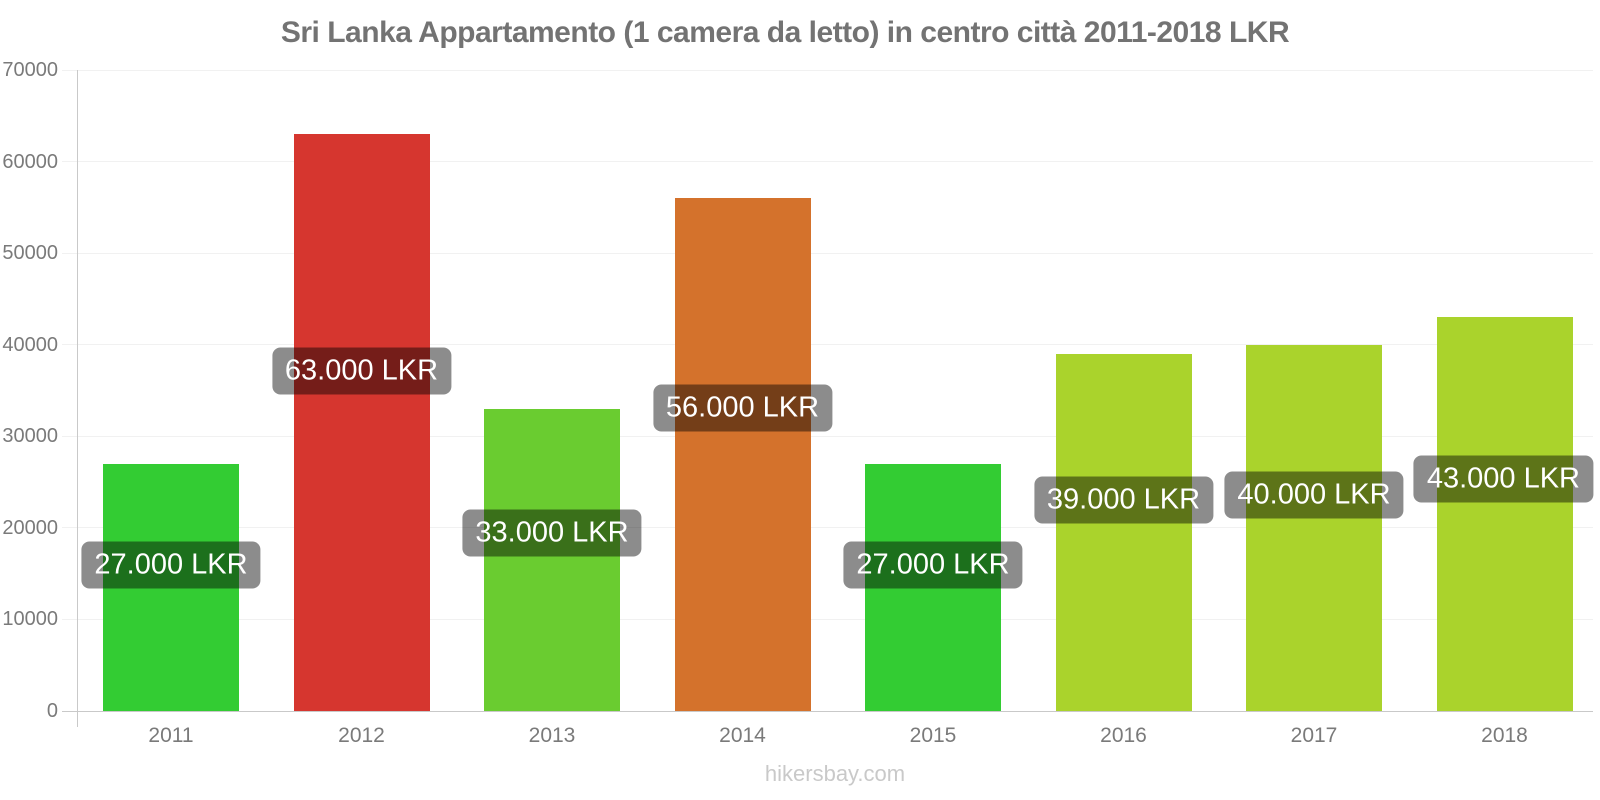  I want to click on x-tick-label: 2016, so click(1123, 735).